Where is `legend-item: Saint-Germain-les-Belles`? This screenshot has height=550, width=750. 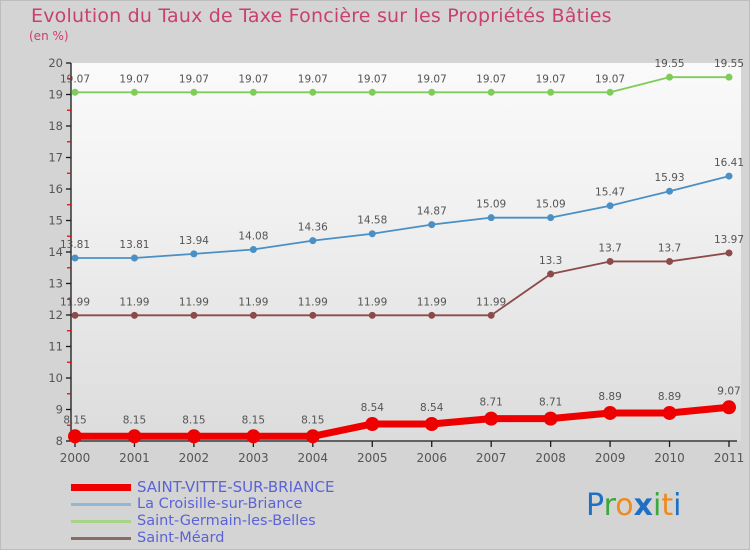
legend-item: Saint-Germain-les-Belles is located at coordinates (281, 521).